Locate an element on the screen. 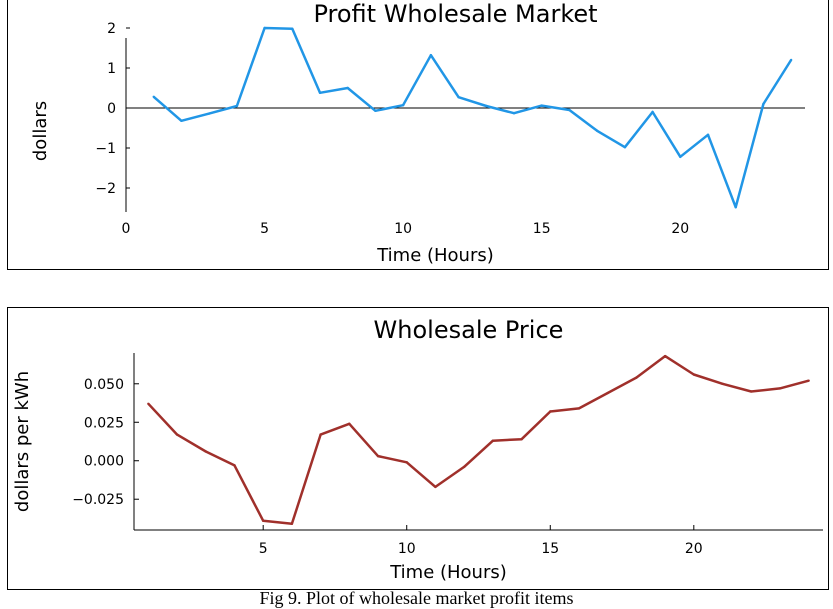 This screenshot has width=833, height=609. price-x-axis-label: Time (Hours) is located at coordinates (448, 572).